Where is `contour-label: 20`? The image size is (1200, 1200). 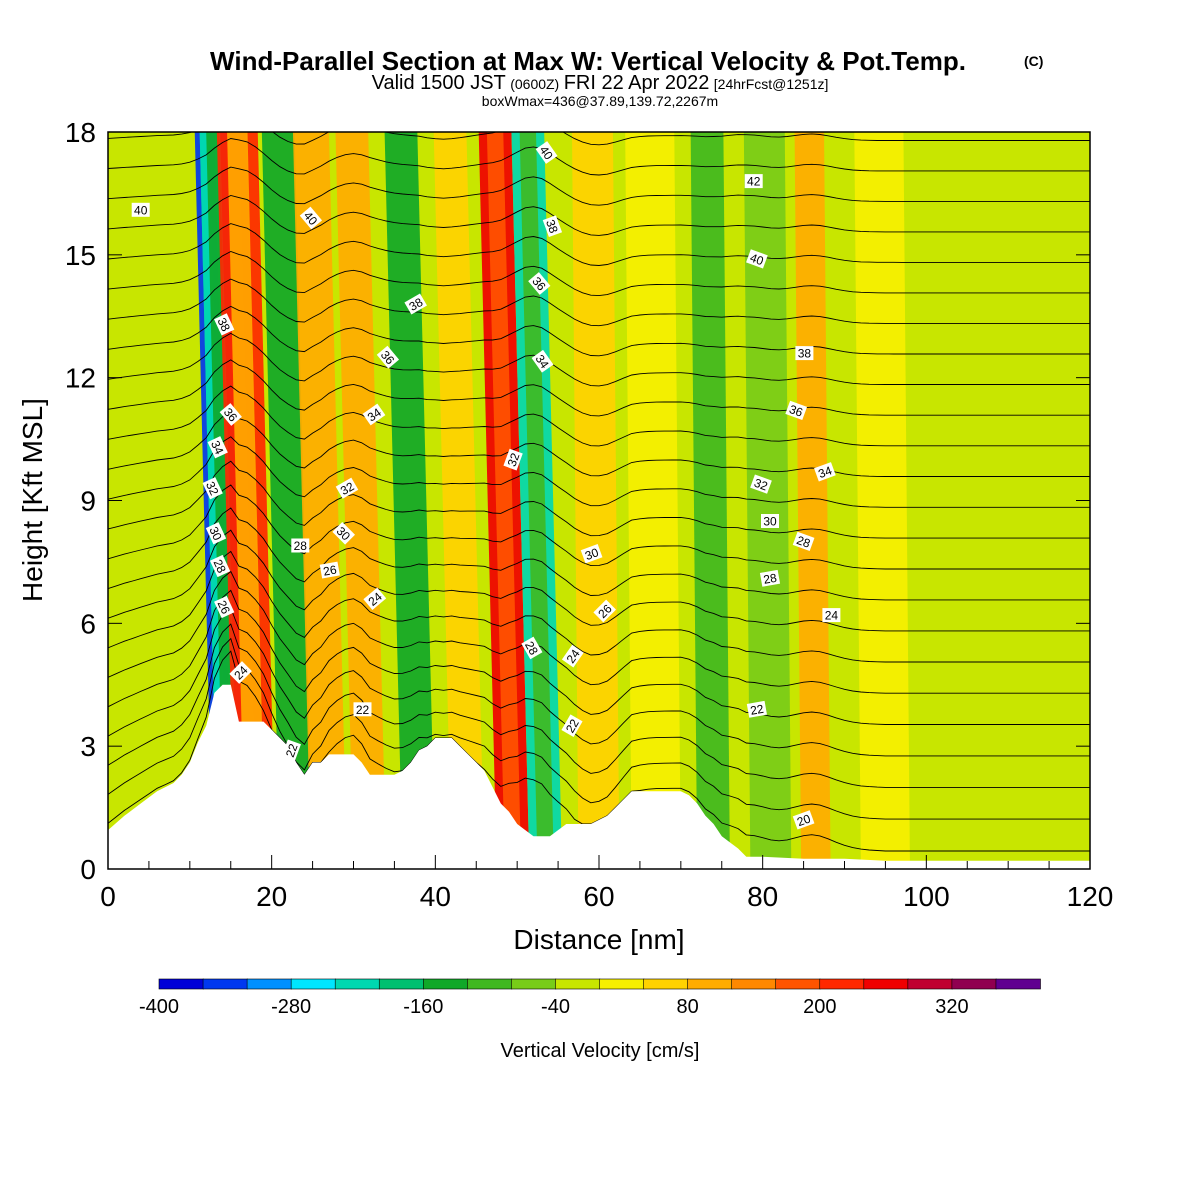 contour-label: 20 is located at coordinates (803, 820).